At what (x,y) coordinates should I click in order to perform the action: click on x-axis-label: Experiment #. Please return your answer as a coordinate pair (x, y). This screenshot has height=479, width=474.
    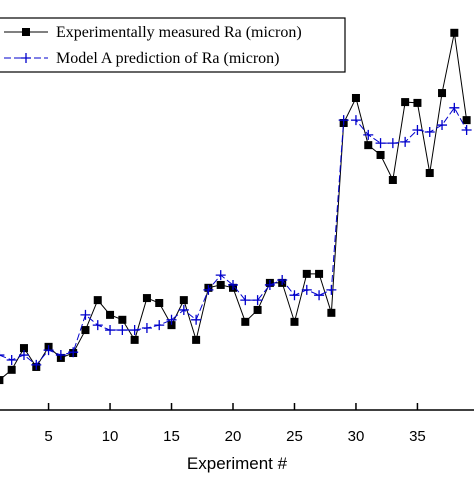
    Looking at the image, I should click on (237, 463).